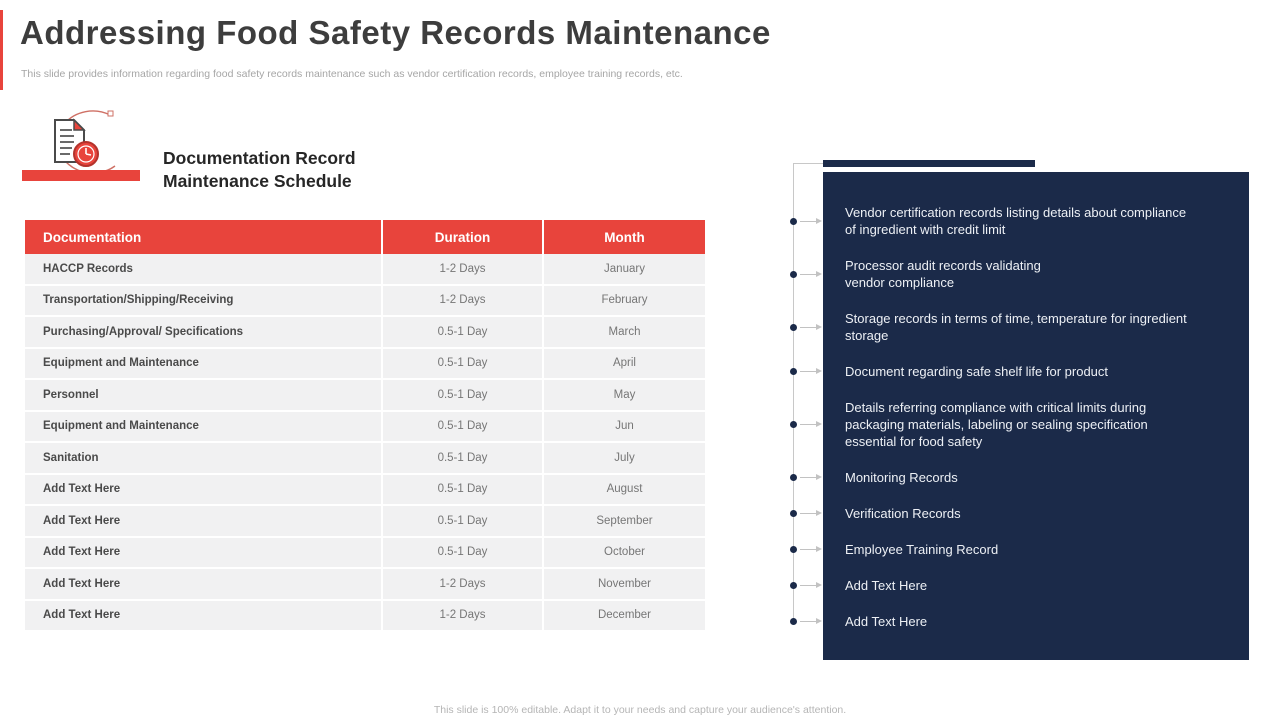 This screenshot has width=1280, height=720. I want to click on table-row: Add Text Here 1-2 Days December, so click(365, 616).